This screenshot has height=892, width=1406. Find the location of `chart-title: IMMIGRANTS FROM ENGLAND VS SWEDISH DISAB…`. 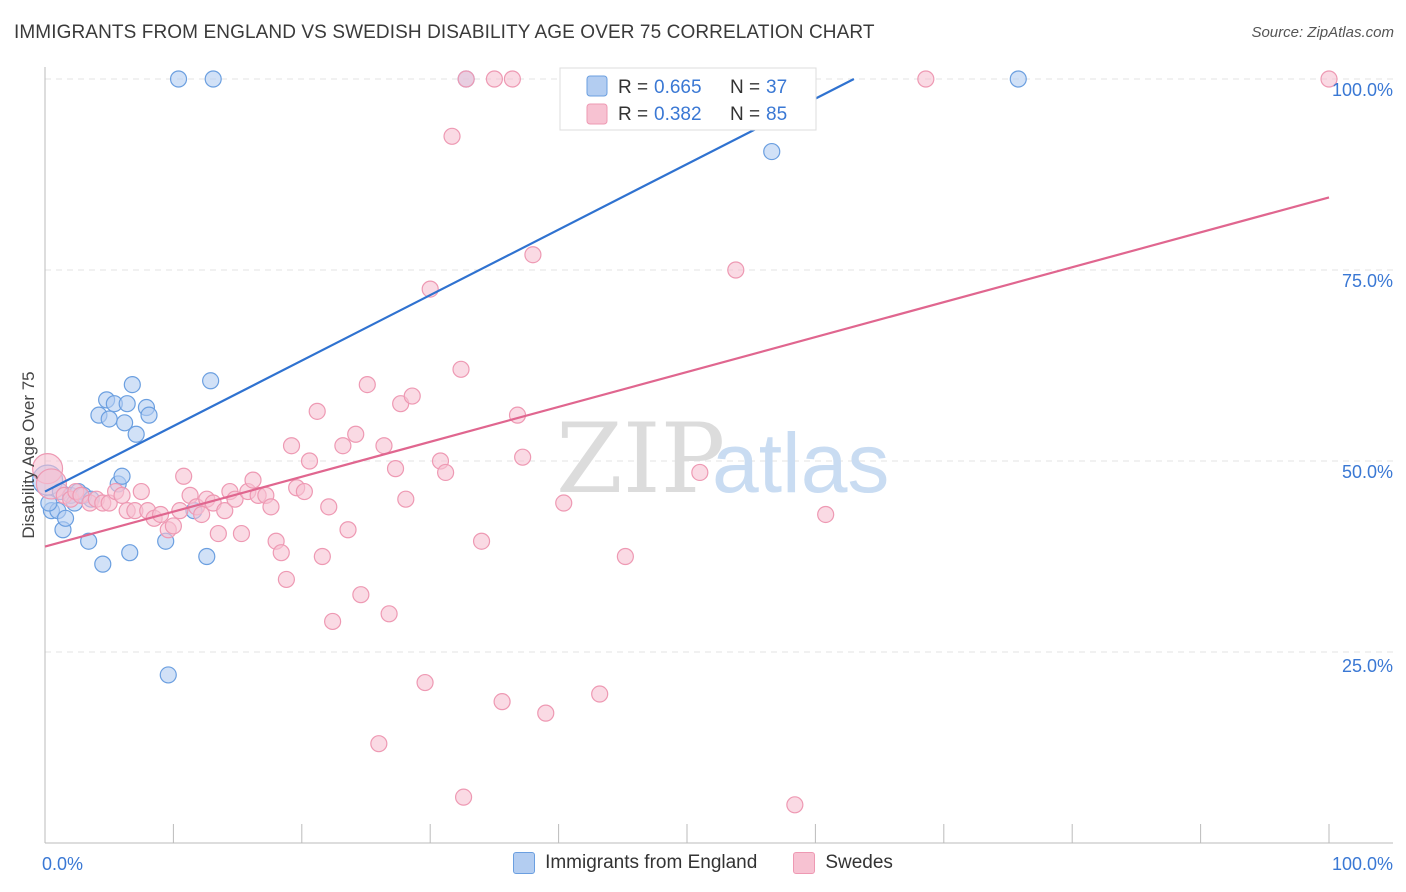

chart-title: IMMIGRANTS FROM ENGLAND VS SWEDISH DISAB… is located at coordinates (444, 32).